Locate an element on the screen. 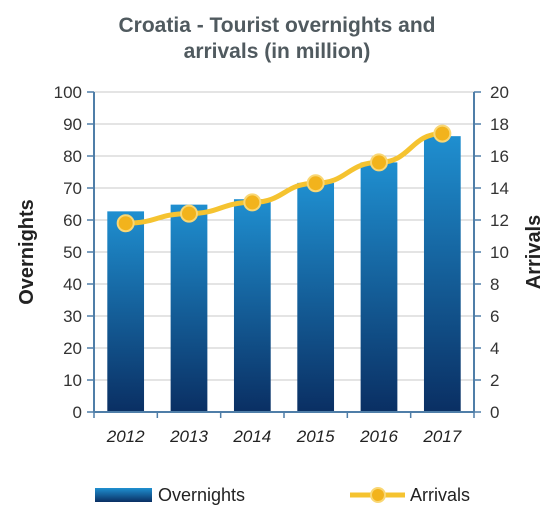 The width and height of the screenshot is (554, 512). y-tick-label-left: 20 is located at coordinates (72, 348).